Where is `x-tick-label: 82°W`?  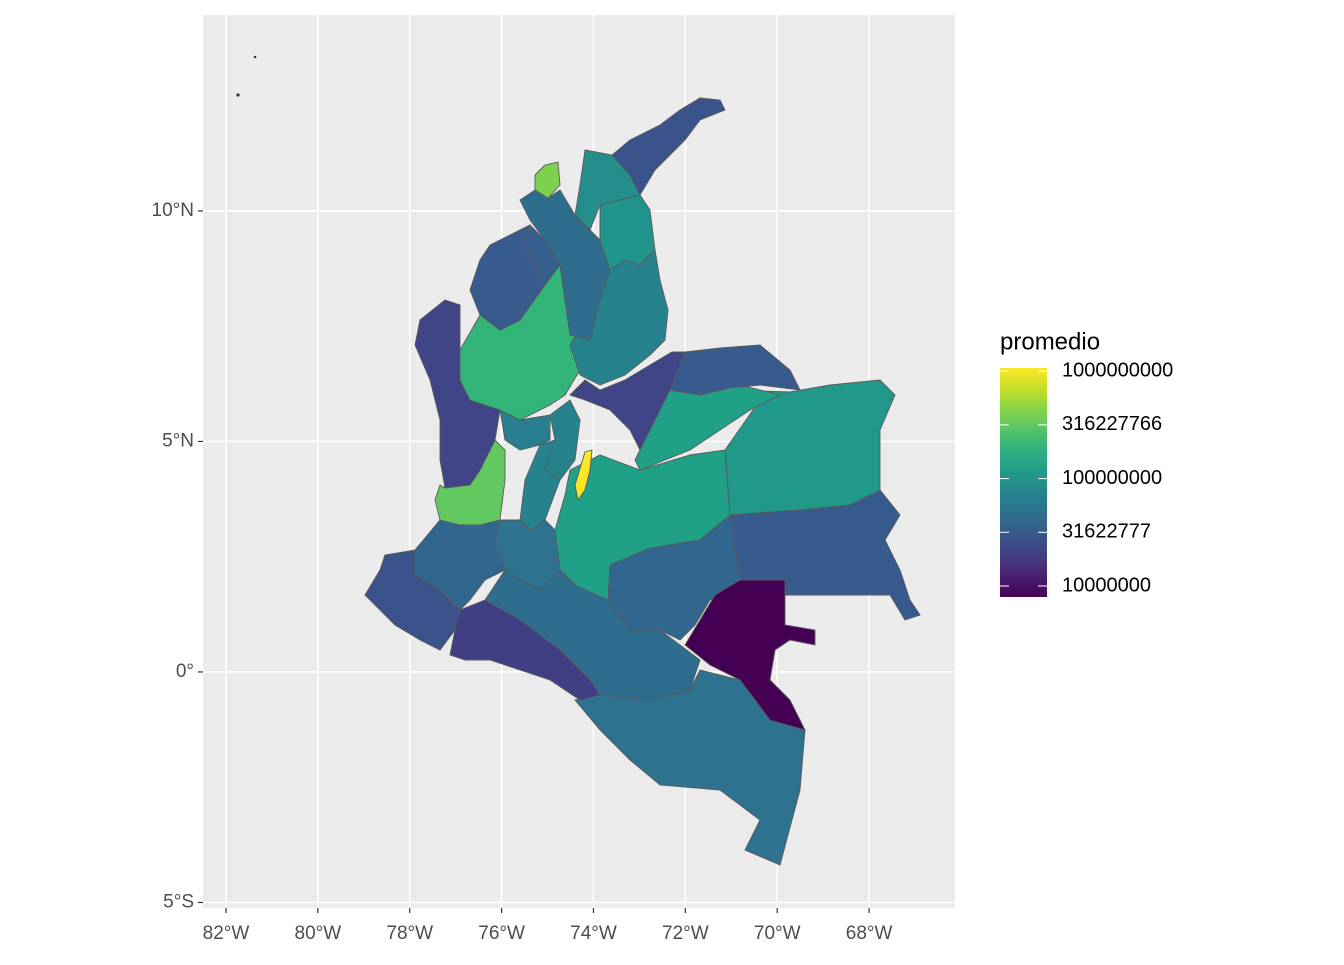 x-tick-label: 82°W is located at coordinates (226, 933).